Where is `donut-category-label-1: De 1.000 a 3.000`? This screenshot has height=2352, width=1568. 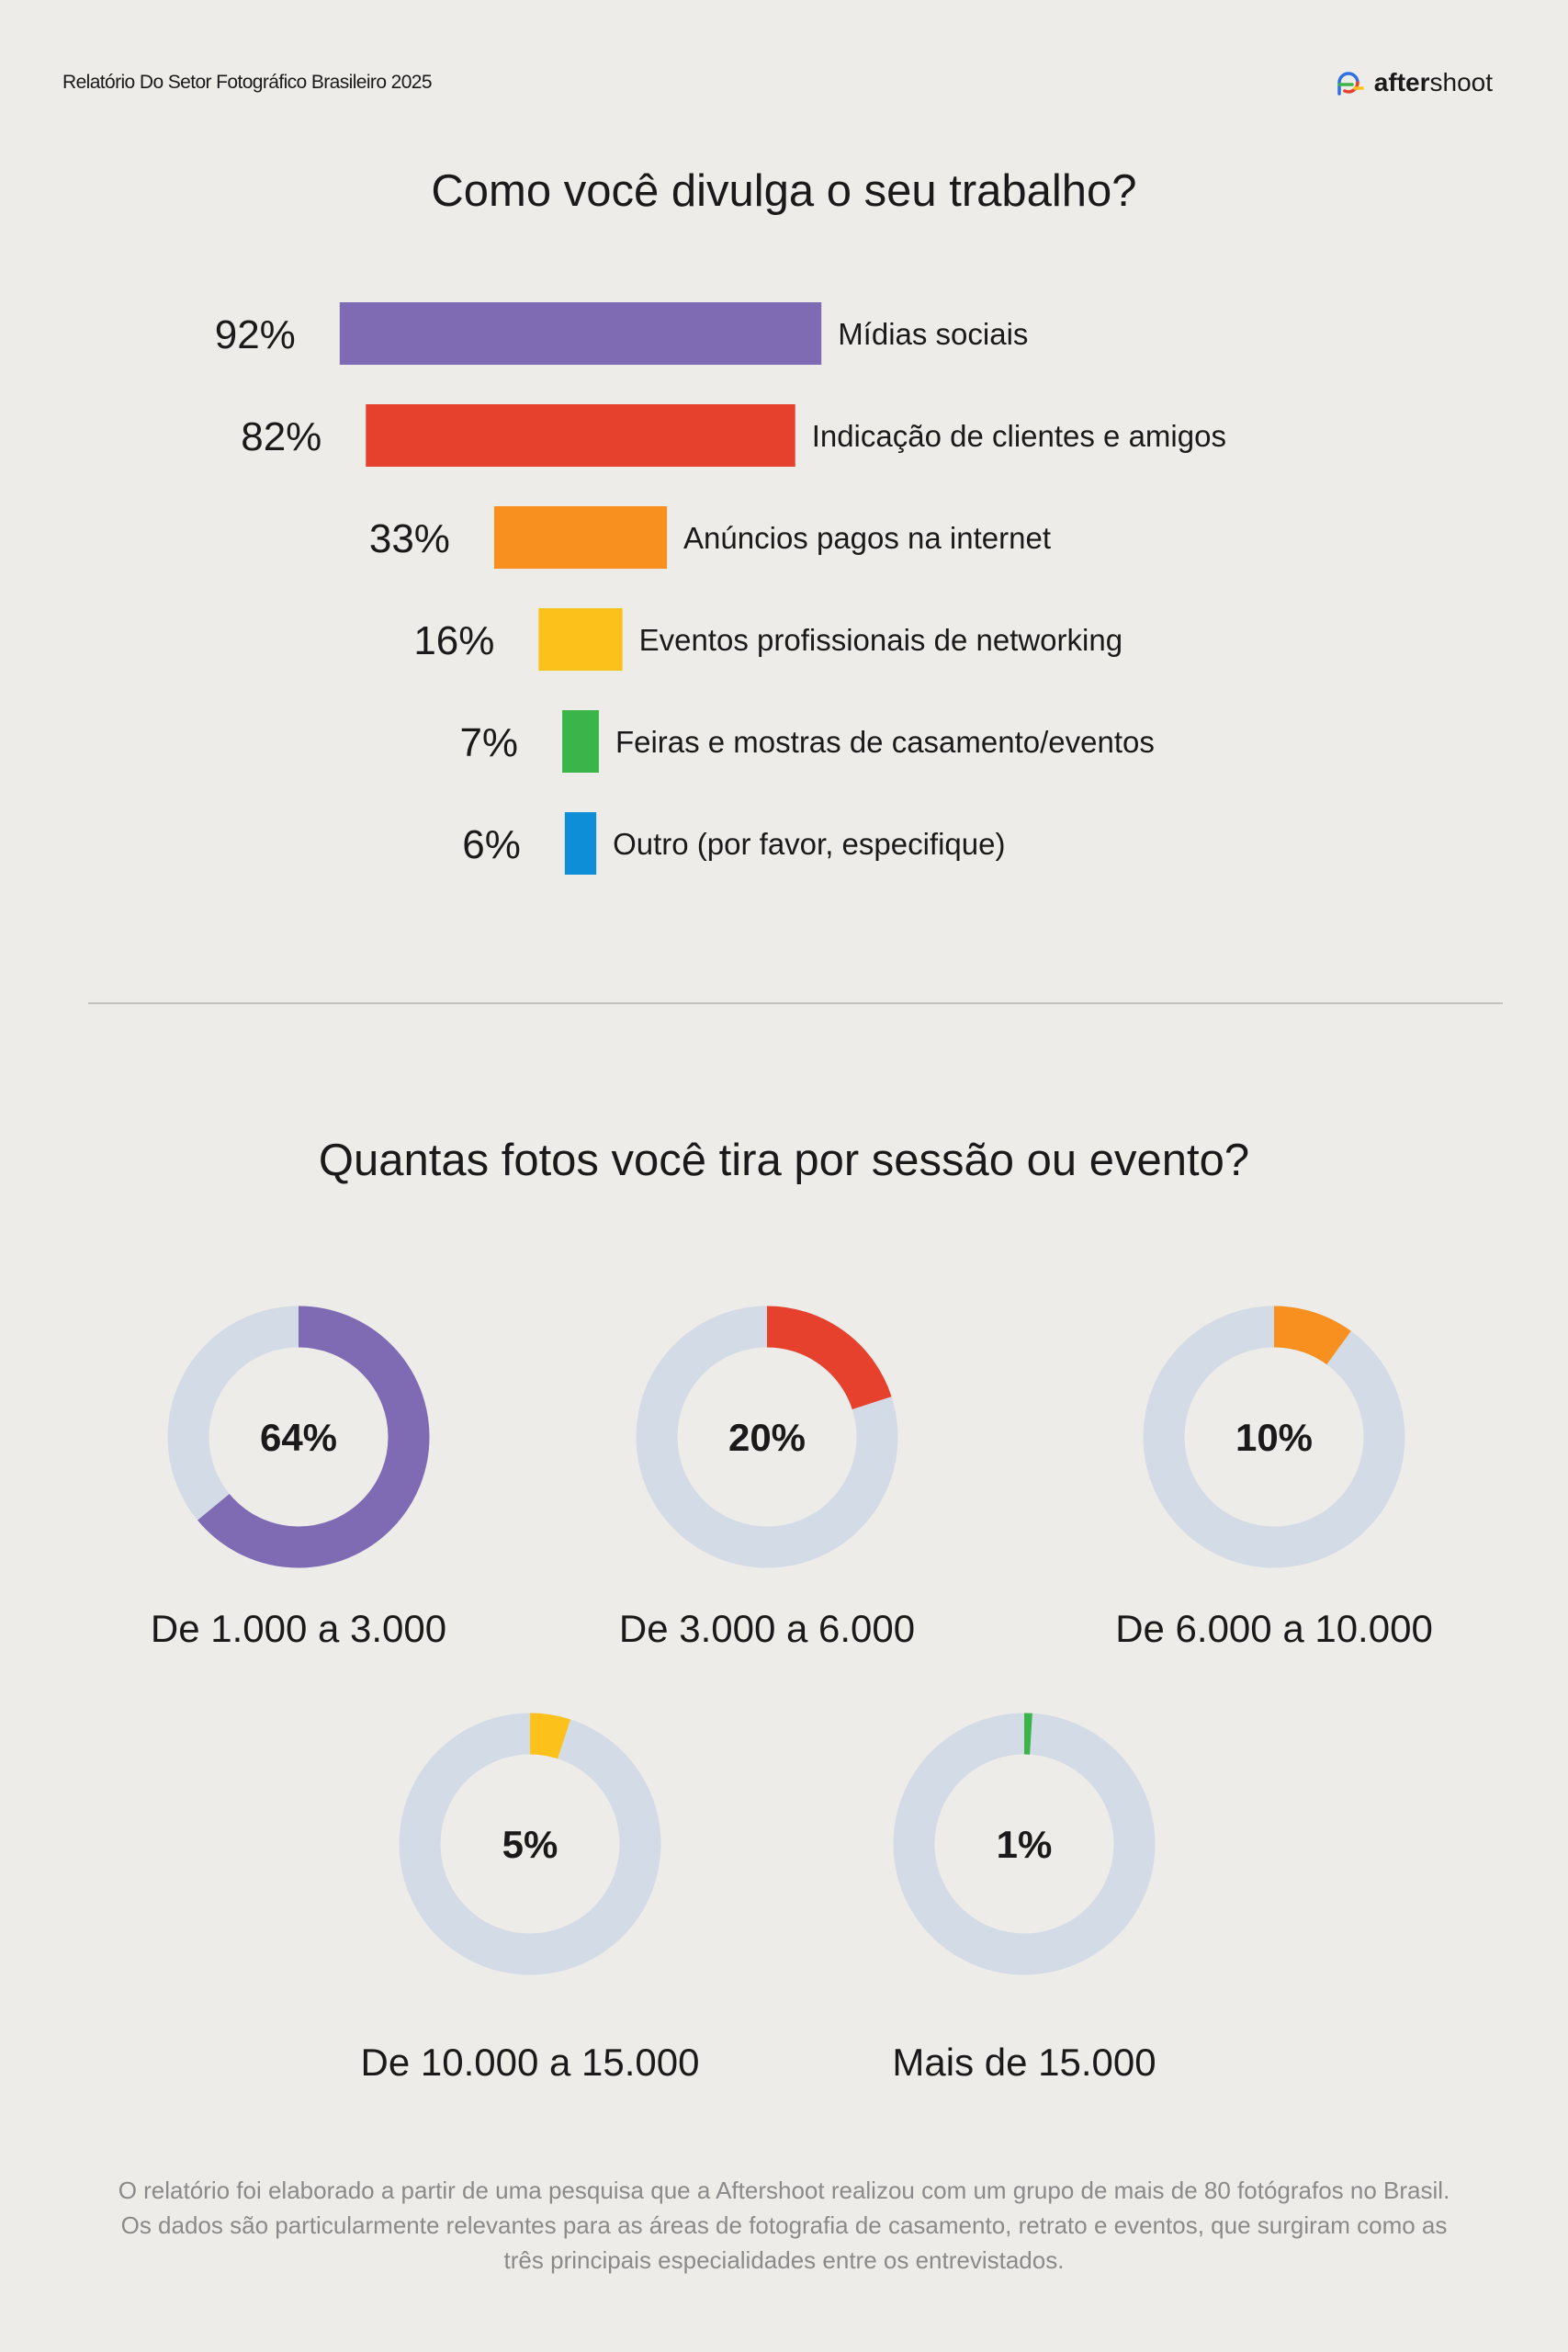 donut-category-label-1: De 1.000 a 3.000 is located at coordinates (299, 1628).